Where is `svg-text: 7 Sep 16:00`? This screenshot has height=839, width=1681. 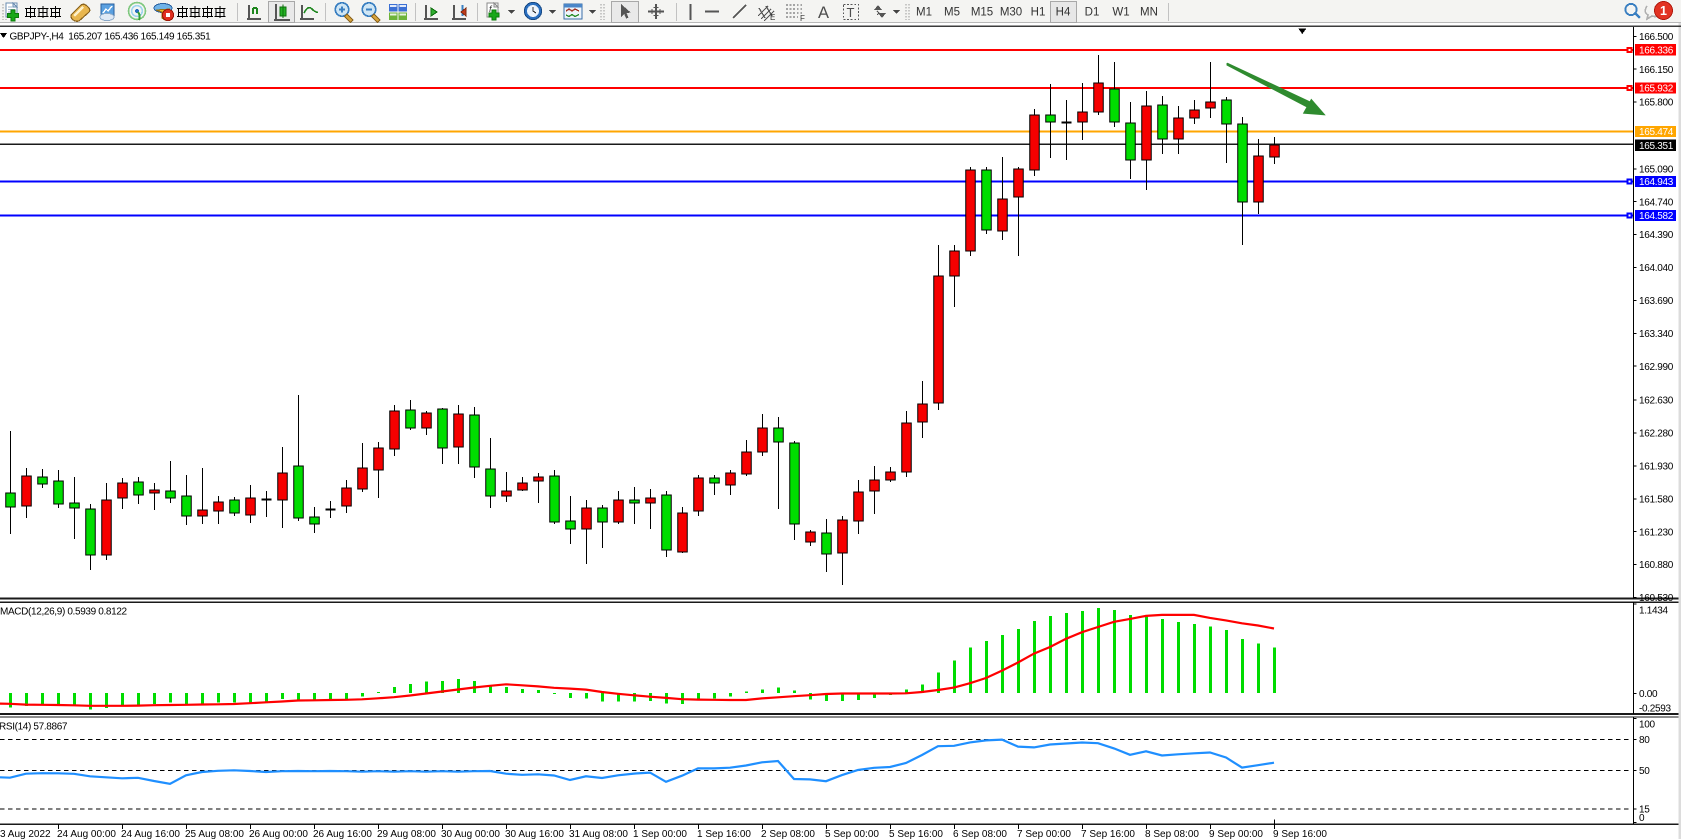 svg-text: 7 Sep 16:00 is located at coordinates (1108, 834).